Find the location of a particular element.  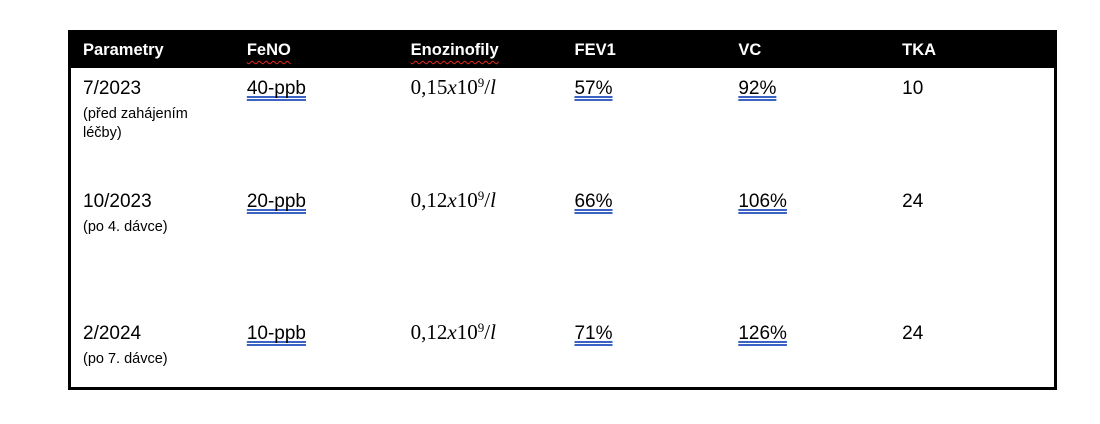

feno-value: 10-ppb is located at coordinates (276, 333).